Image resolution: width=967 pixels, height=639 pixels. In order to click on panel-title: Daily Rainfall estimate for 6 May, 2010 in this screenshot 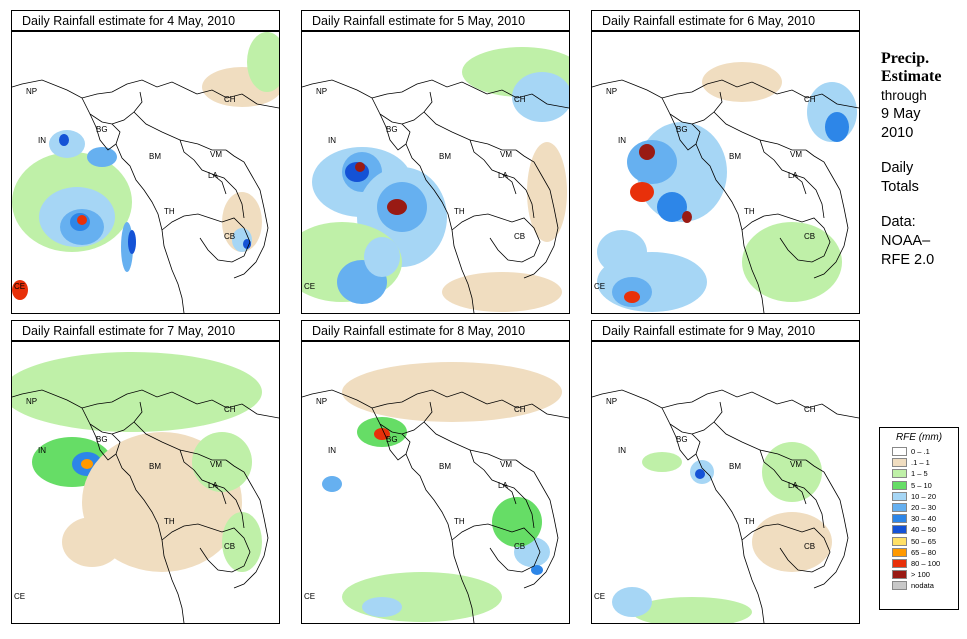, I will do `click(725, 20)`.